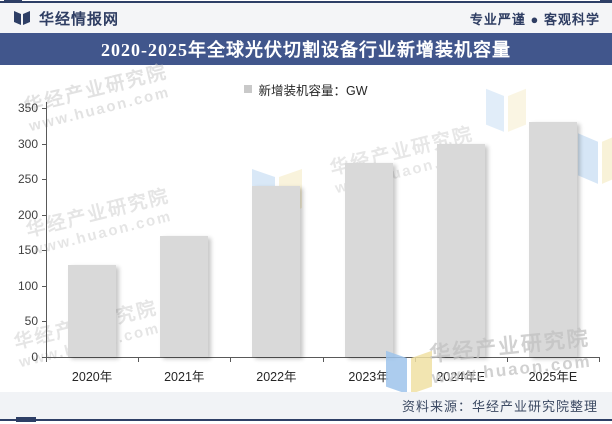  I want to click on watermark-line2: www.huaon.com, so click(101, 233).